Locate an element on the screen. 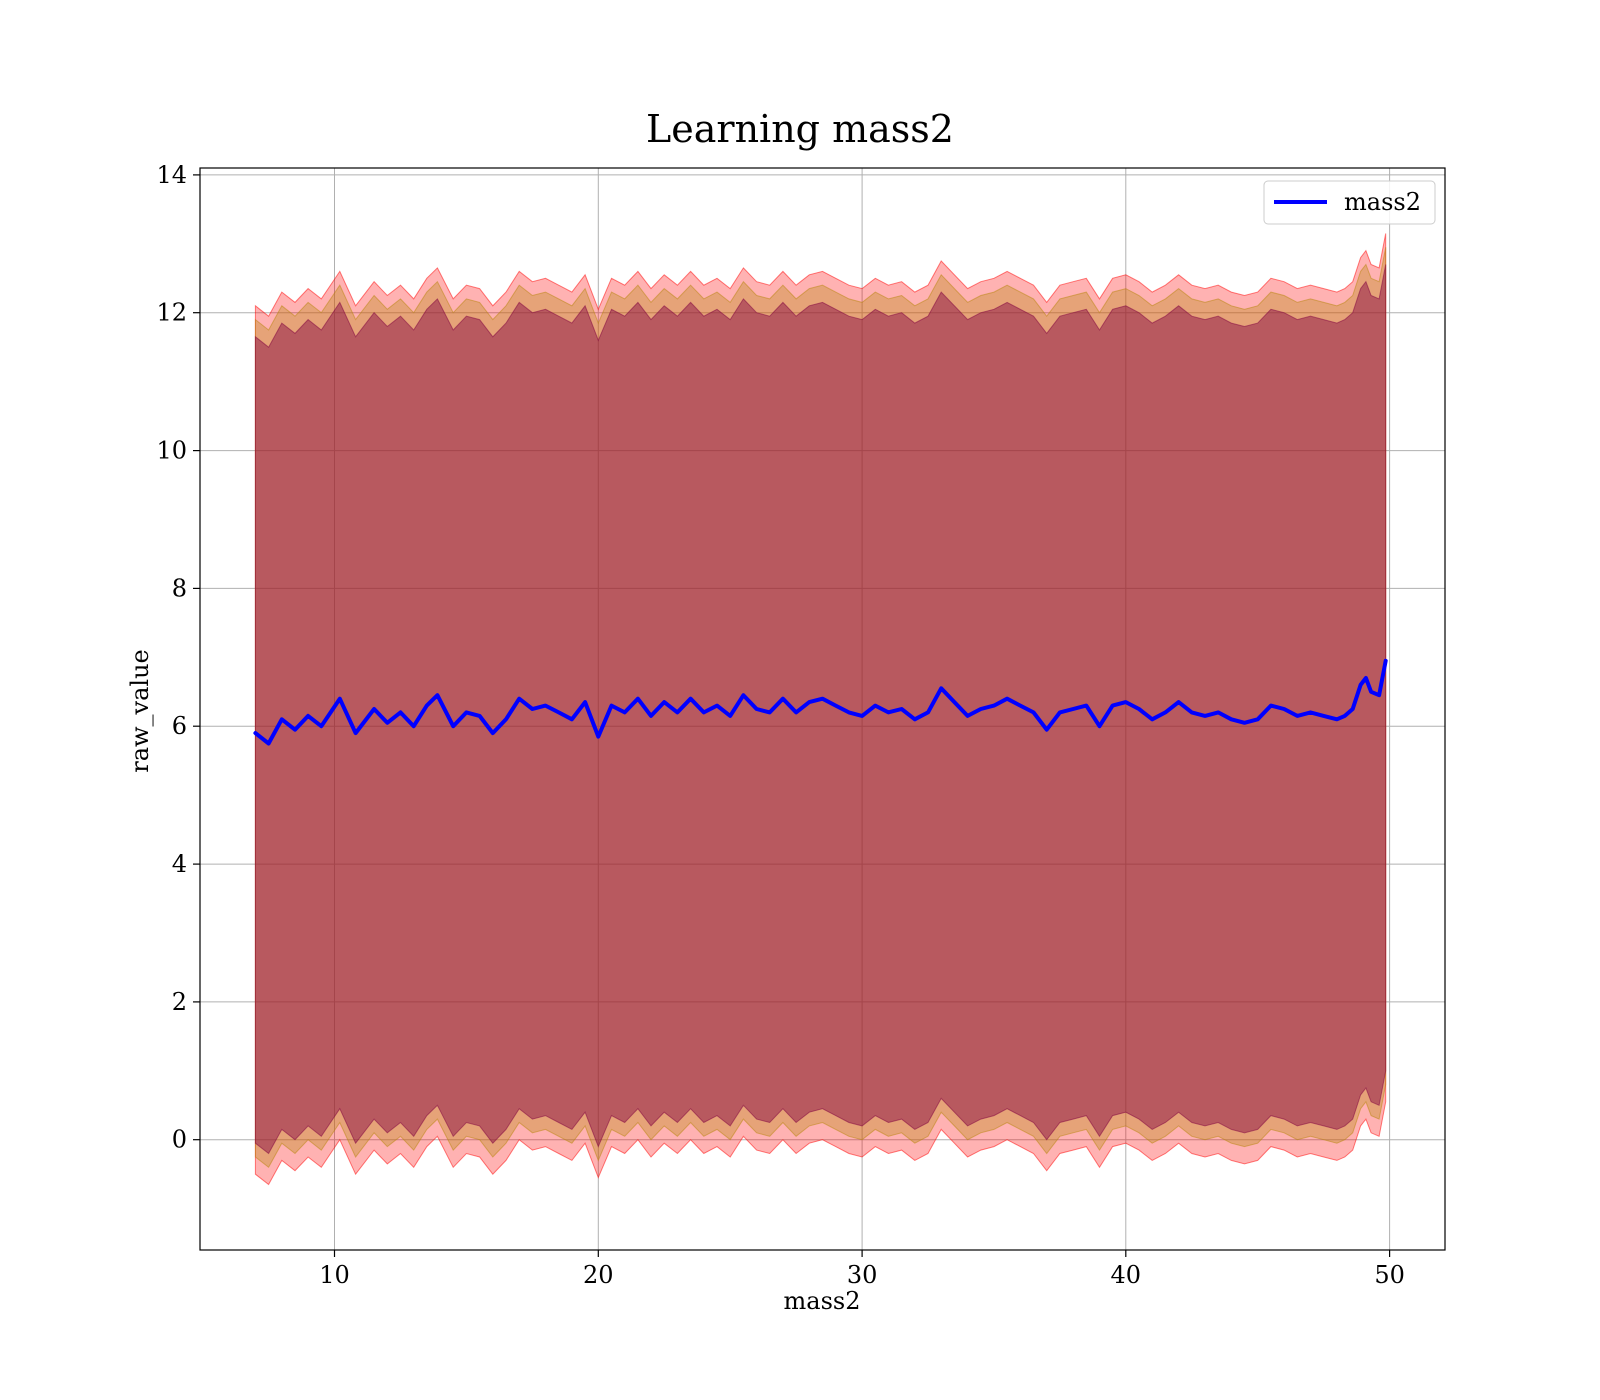 The height and width of the screenshot is (1400, 1600). legend-box is located at coordinates (1349, 202).